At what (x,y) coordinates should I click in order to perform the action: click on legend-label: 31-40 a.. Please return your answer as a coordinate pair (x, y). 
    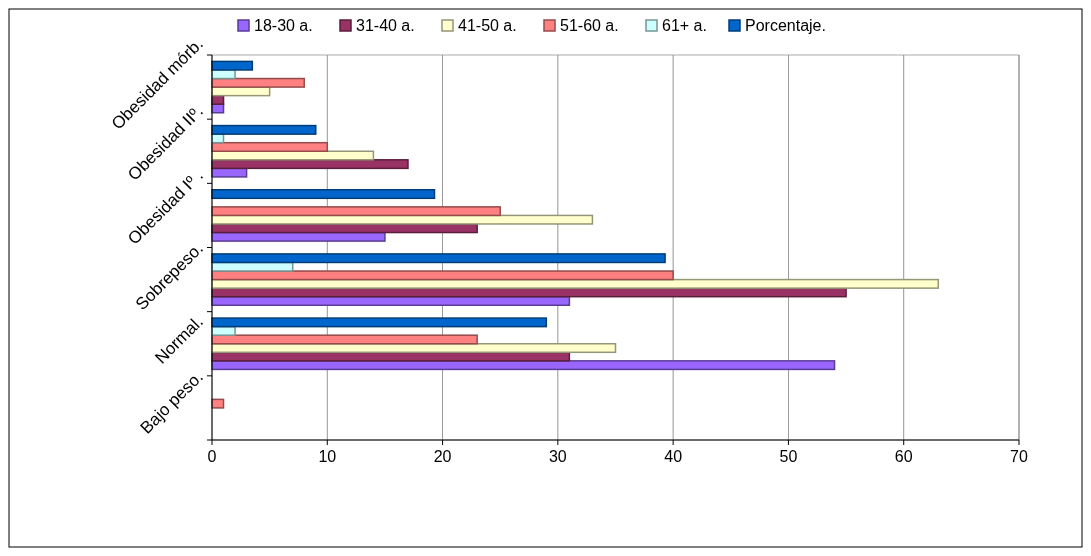
    Looking at the image, I should click on (385, 25).